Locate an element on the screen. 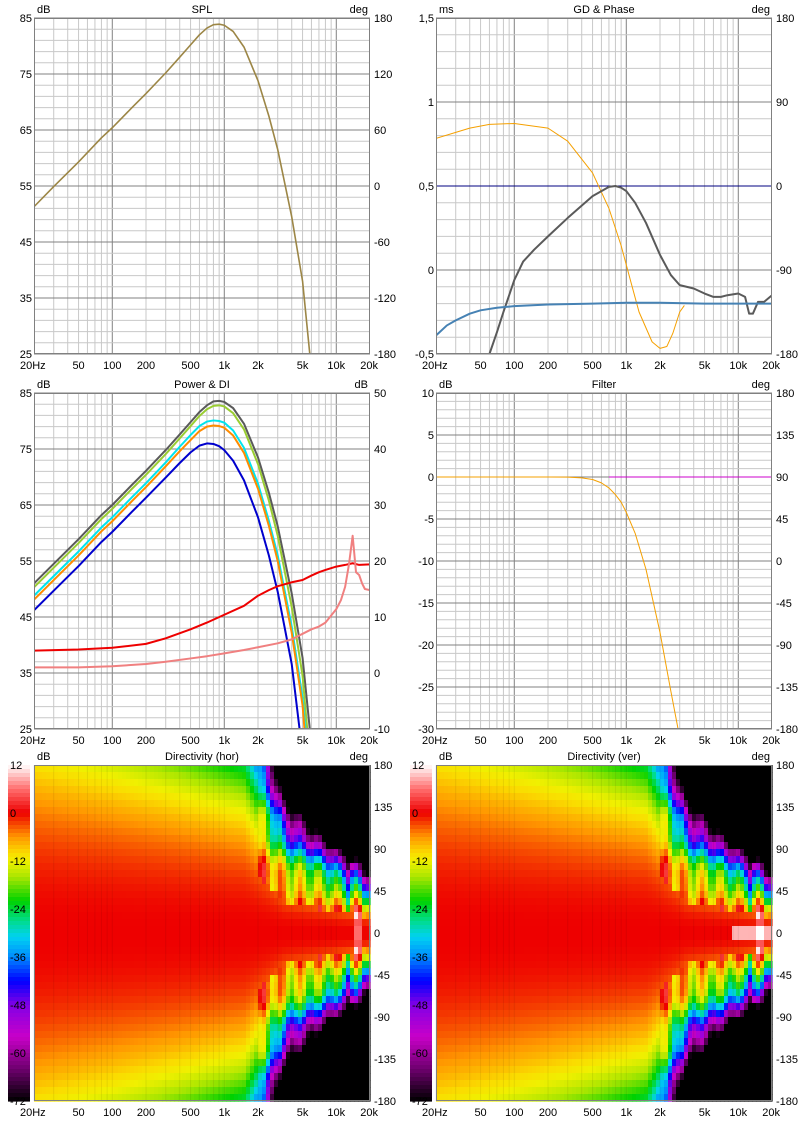  x-tick-label: 500 is located at coordinates (190, 741).